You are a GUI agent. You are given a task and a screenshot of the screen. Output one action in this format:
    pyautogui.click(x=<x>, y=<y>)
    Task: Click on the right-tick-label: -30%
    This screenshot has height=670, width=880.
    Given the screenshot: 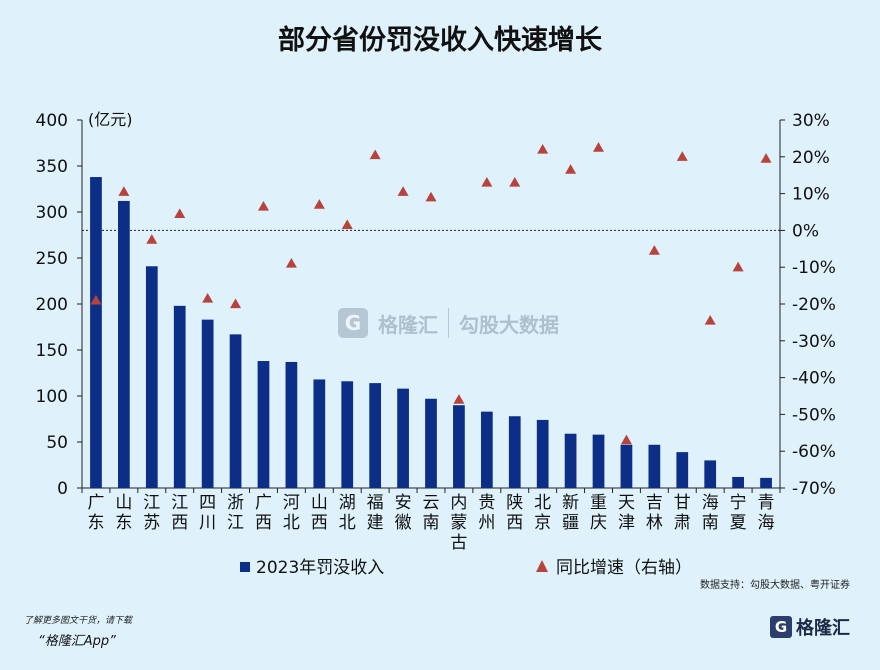 What is the action you would take?
    pyautogui.click(x=814, y=342)
    